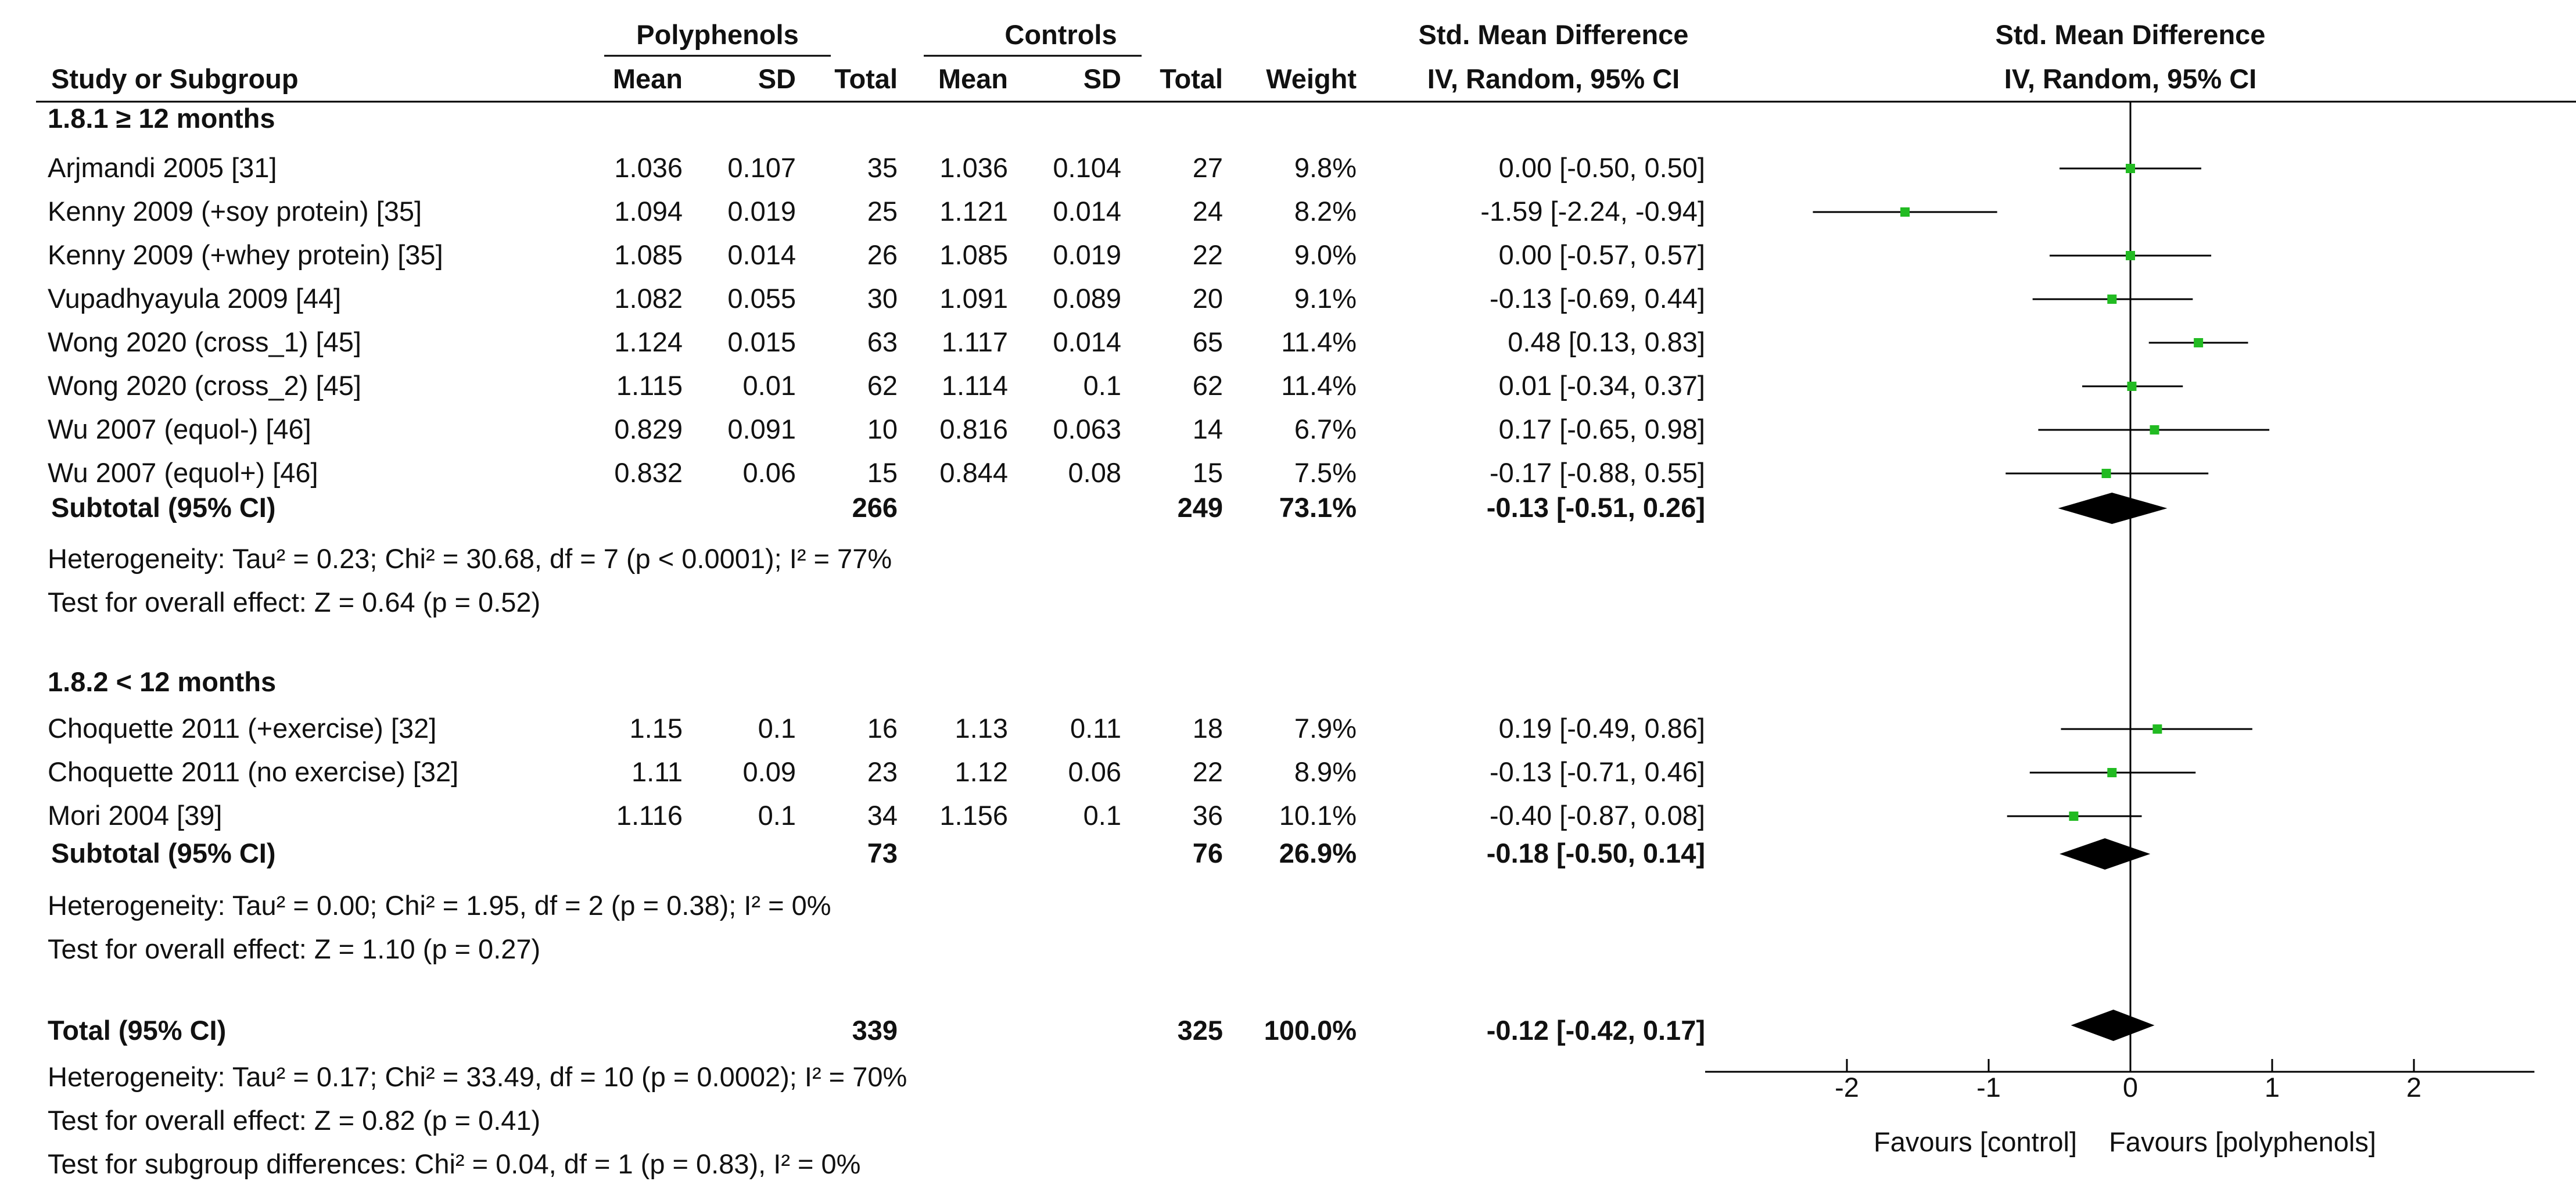 This screenshot has height=1199, width=2576. I want to click on e-total: 25, so click(882, 211).